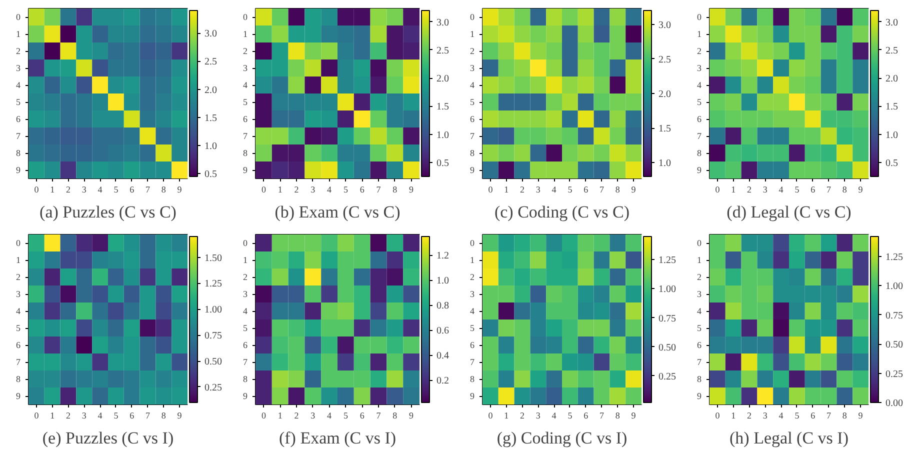  Describe the element at coordinates (337, 438) in the screenshot. I see `text: (f) Exam (C vs I)` at that location.